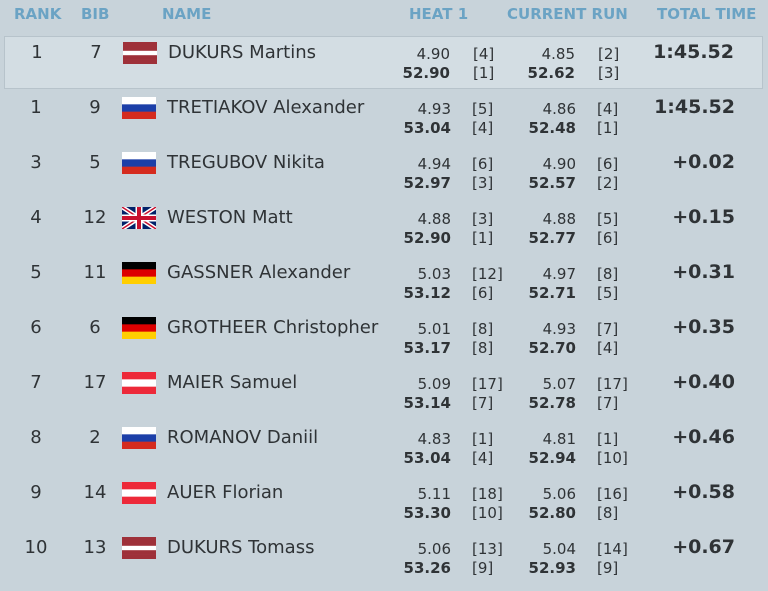  I want to click on total-time: +0.46, so click(703, 437).